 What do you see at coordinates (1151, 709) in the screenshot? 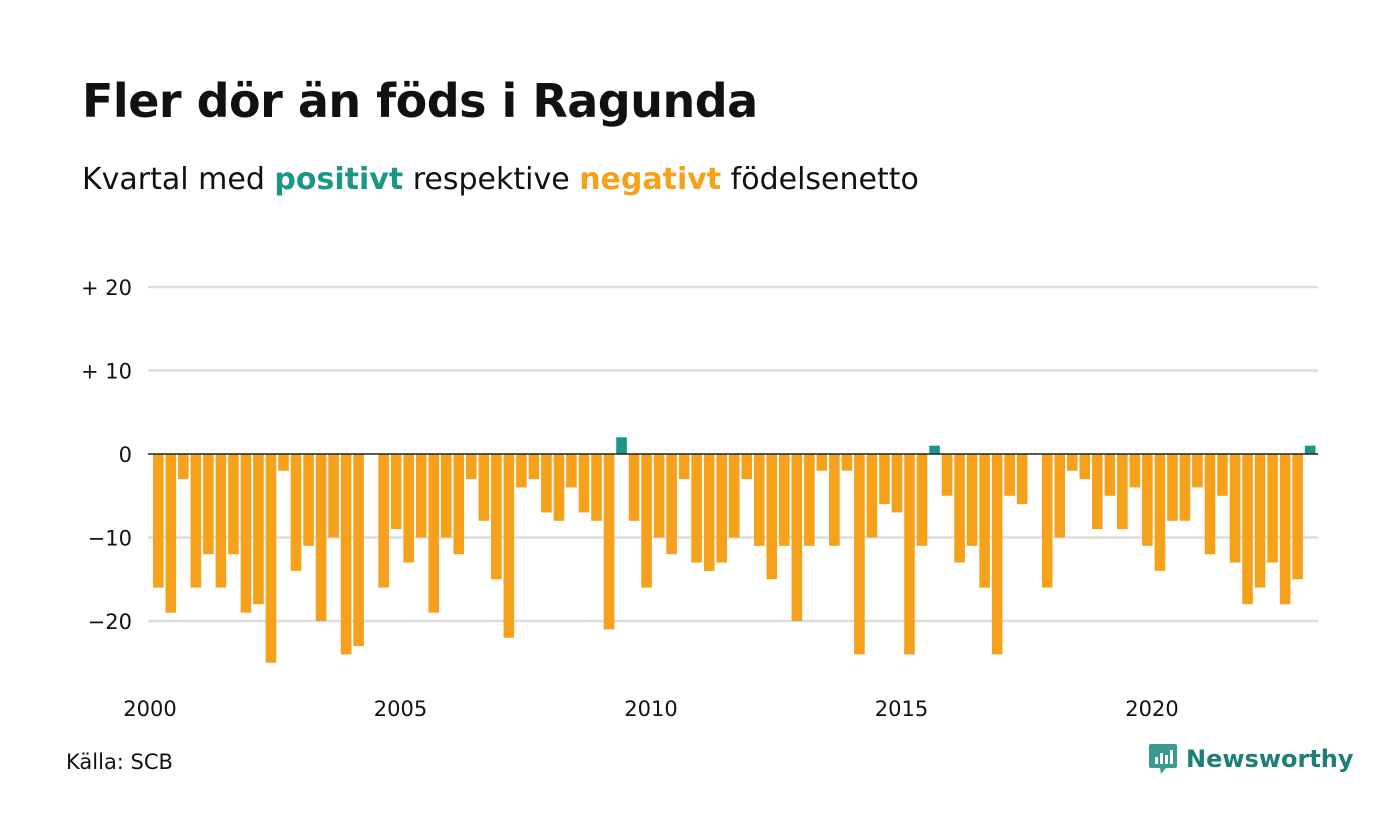
I see `x-tick-label: 2020` at bounding box center [1151, 709].